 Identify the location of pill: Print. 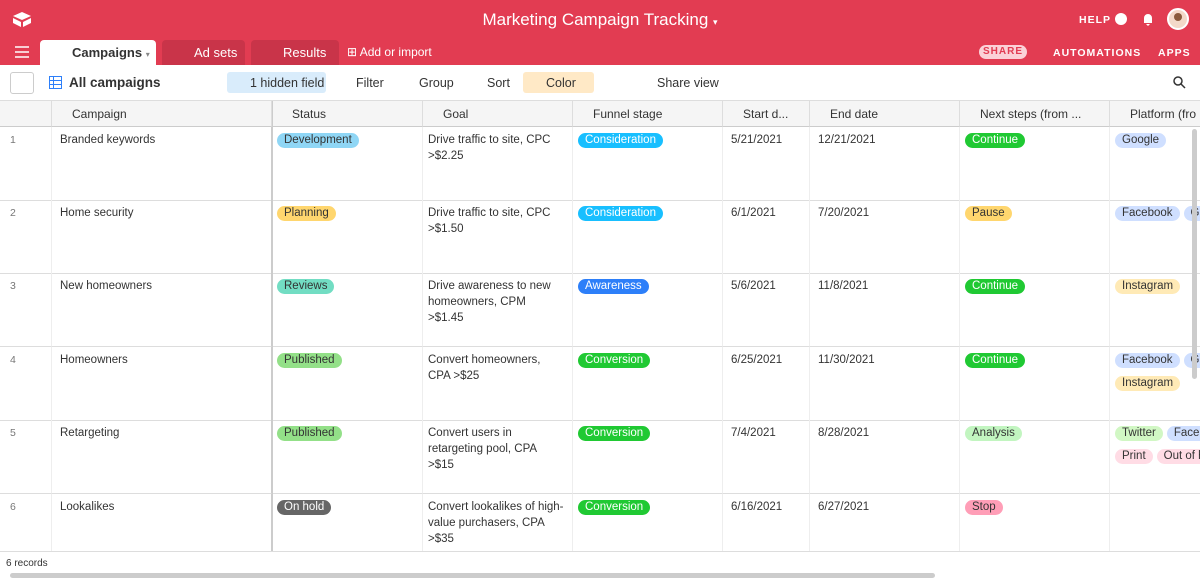
(1134, 456).